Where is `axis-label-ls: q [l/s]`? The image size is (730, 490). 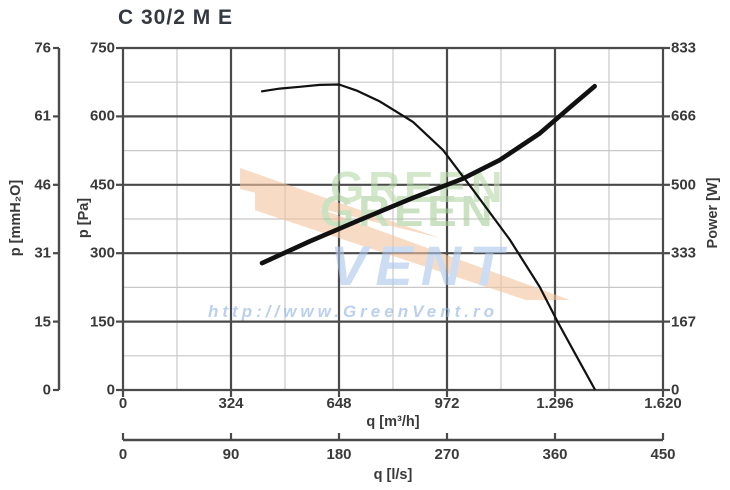
axis-label-ls: q [l/s] is located at coordinates (393, 475).